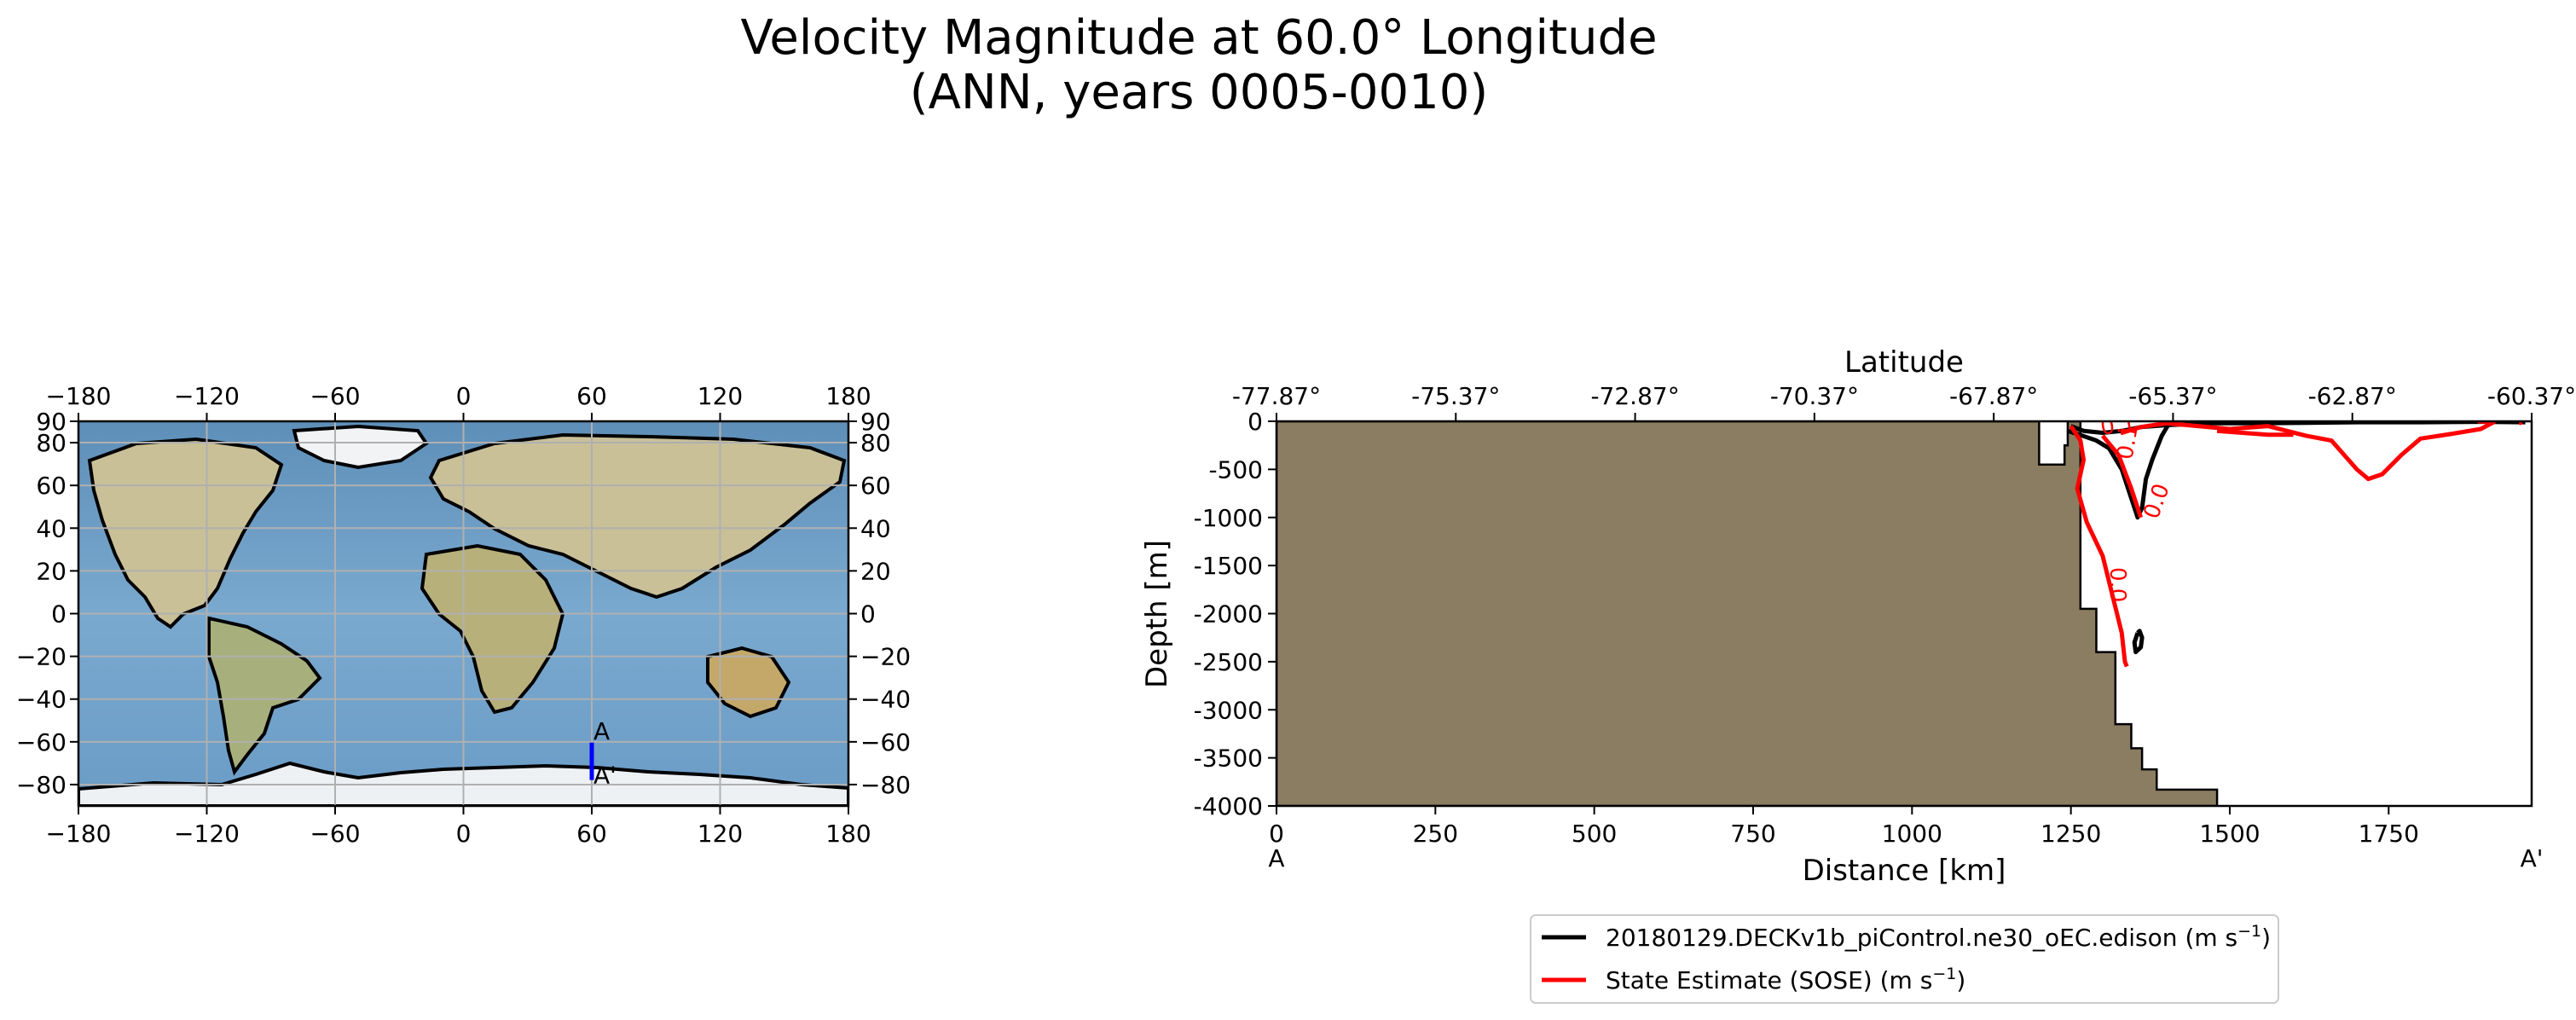  I want to click on figure-title-line1: Velocity Magnitude at 60.0° Longitude, so click(1198, 38).